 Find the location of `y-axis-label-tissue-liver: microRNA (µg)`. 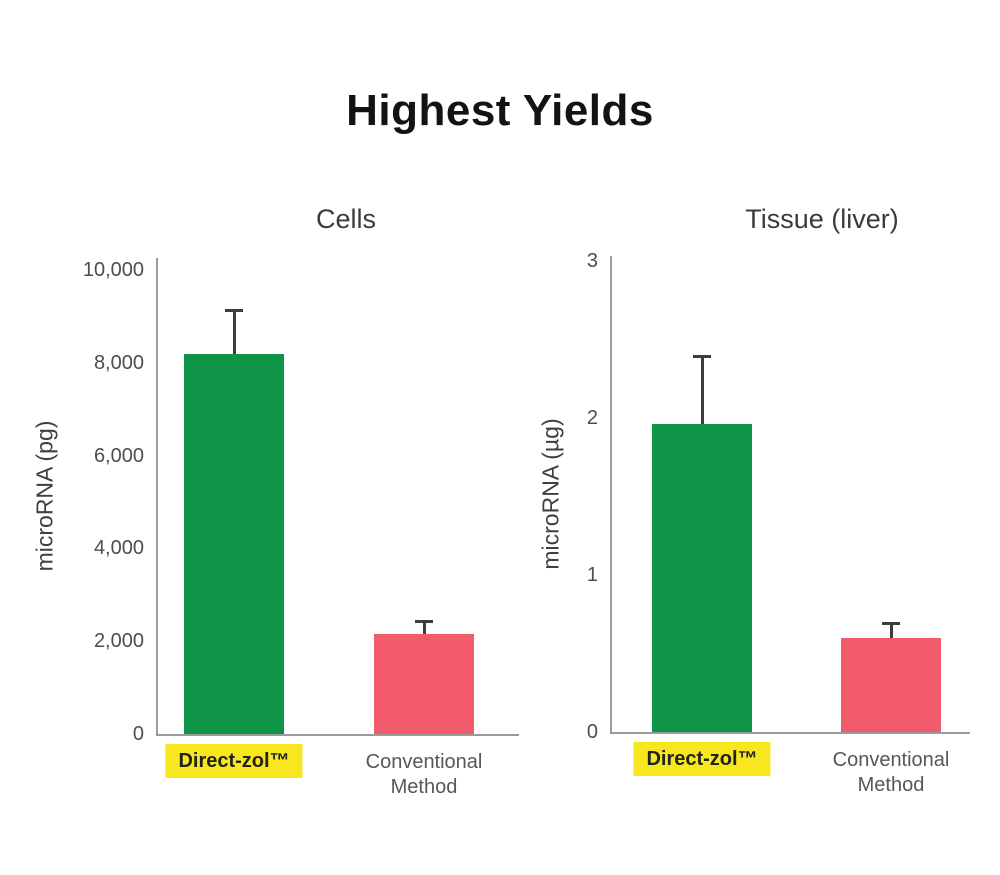

y-axis-label-tissue-liver: microRNA (µg) is located at coordinates (550, 494).